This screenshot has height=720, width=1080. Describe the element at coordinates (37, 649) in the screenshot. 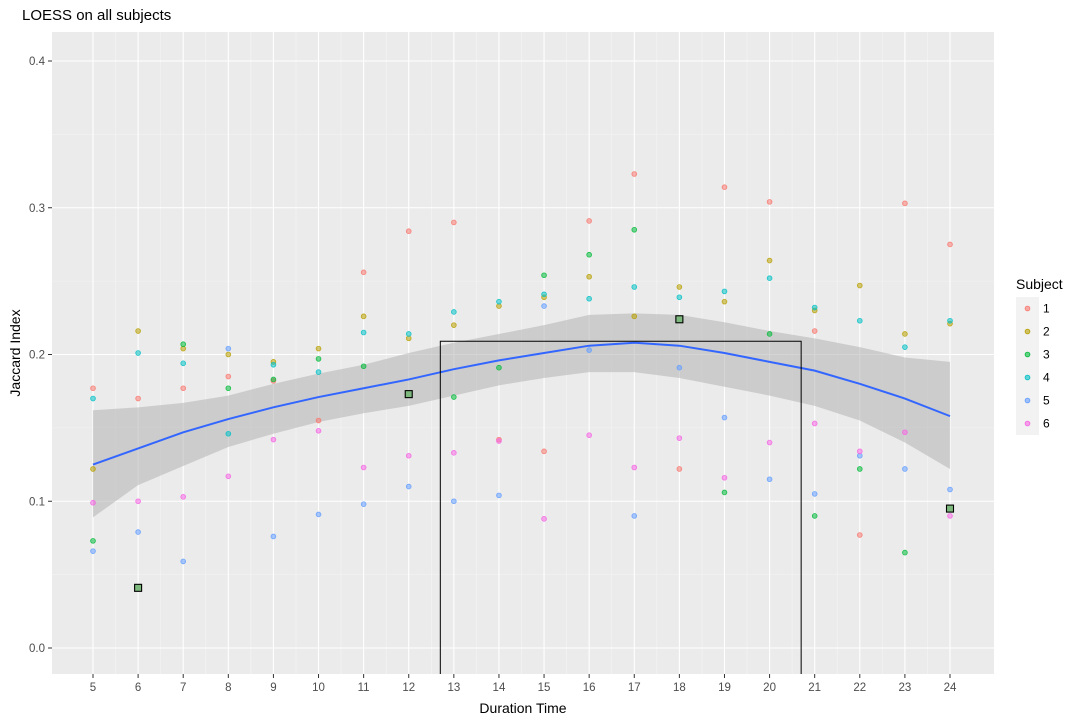

I see `y-tick-label: 0.0` at that location.